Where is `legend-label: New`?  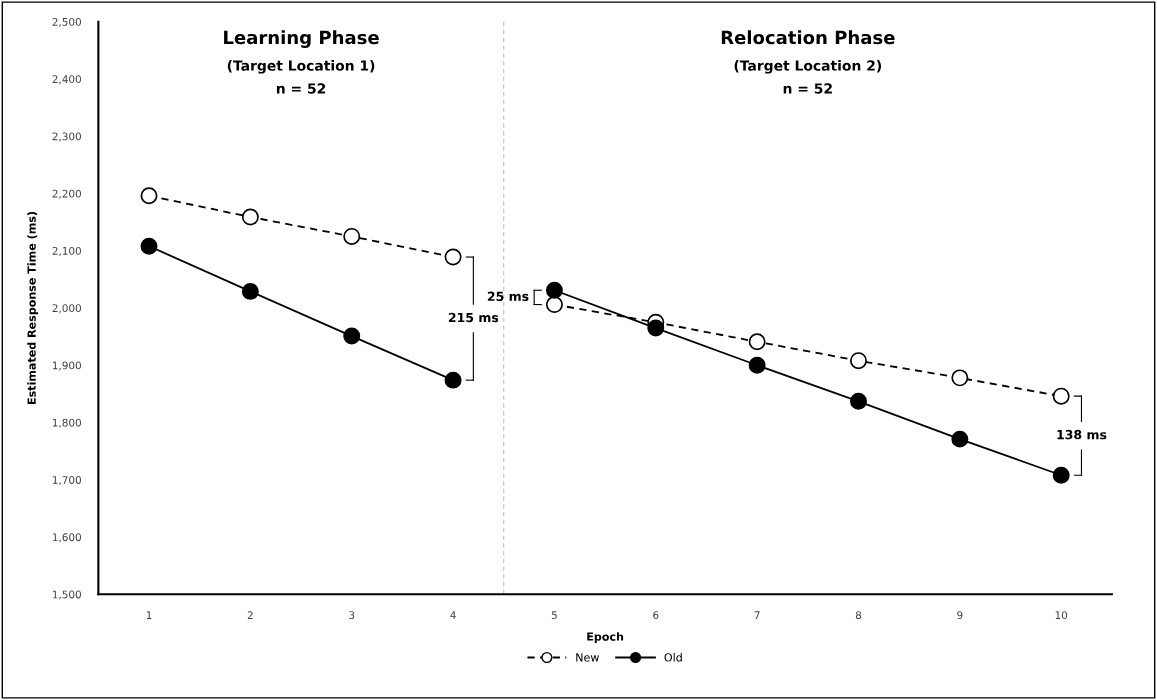
legend-label: New is located at coordinates (587, 657).